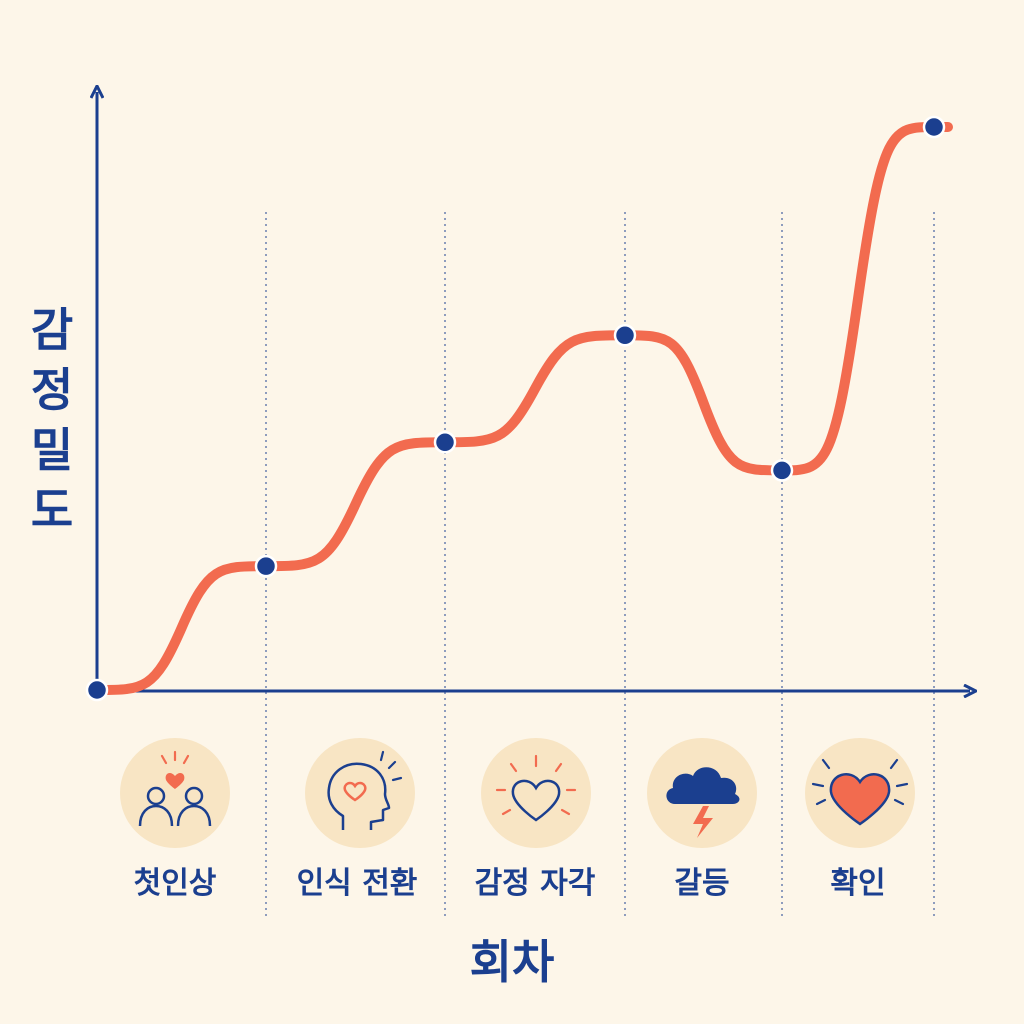 This screenshot has height=1024, width=1024. What do you see at coordinates (536, 793) in the screenshot?
I see `glowing-heart-icon` at bounding box center [536, 793].